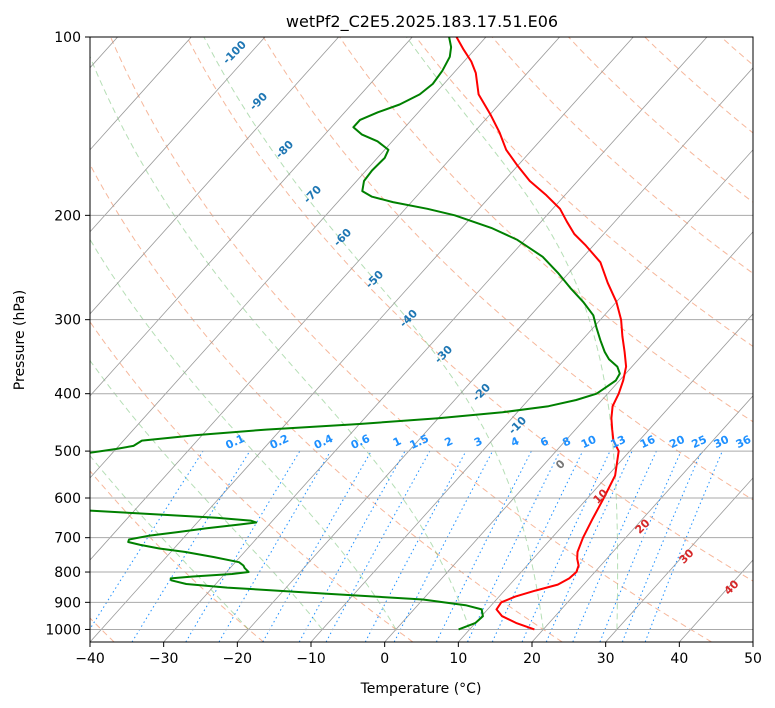 This screenshot has width=775, height=708. Describe the element at coordinates (67, 573) in the screenshot. I see `y-tick-label: 800` at that location.